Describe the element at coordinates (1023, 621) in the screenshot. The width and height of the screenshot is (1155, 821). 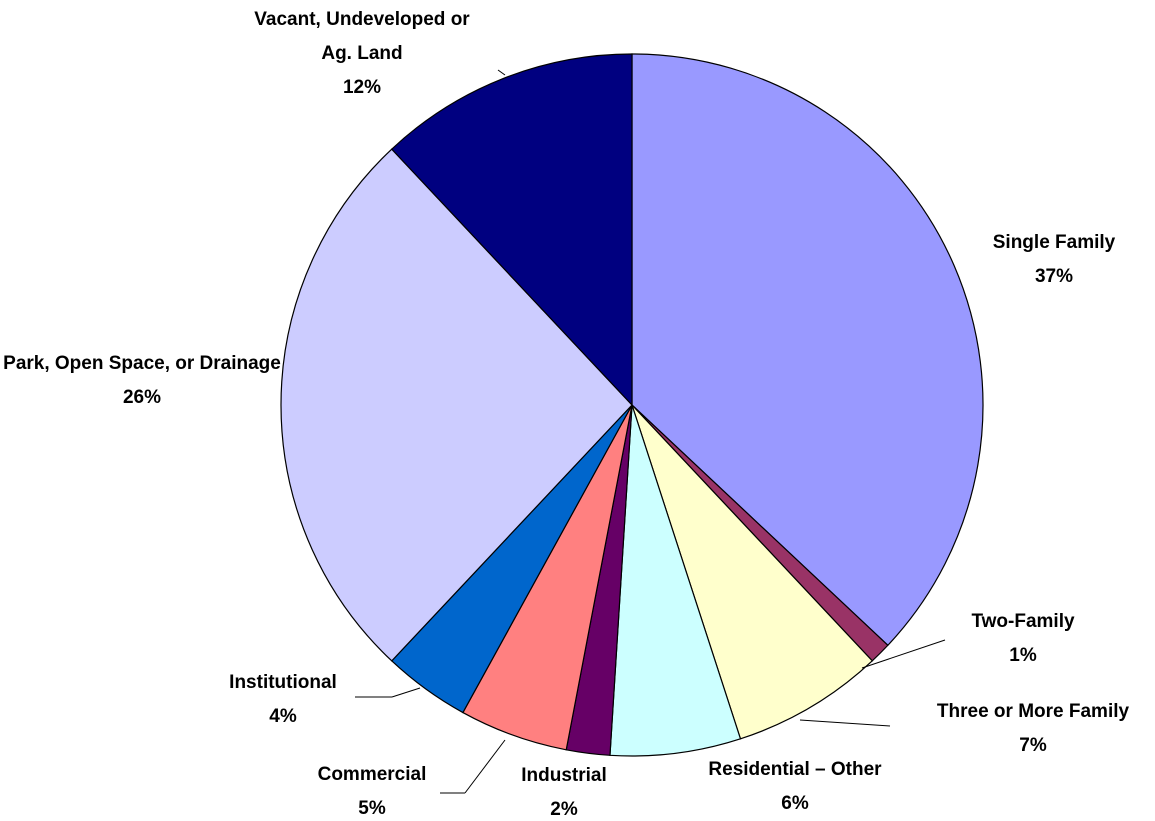
I see `category-label: Two-Family` at that location.